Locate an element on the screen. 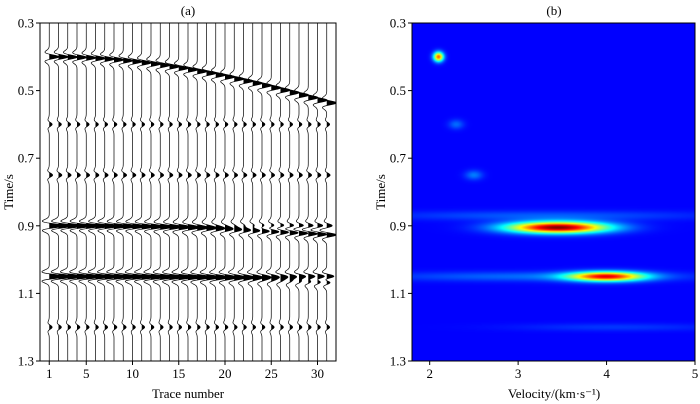 The width and height of the screenshot is (700, 404). panel-b-y-tick-label: 1.1 is located at coordinates (398, 293).